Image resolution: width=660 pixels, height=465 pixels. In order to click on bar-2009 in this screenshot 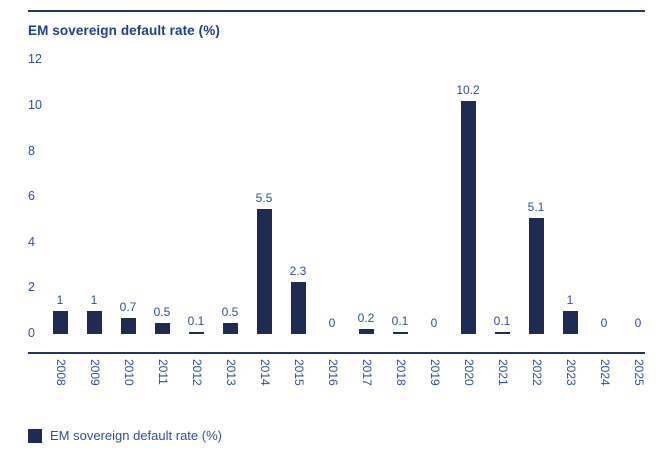, I will do `click(94, 322)`.